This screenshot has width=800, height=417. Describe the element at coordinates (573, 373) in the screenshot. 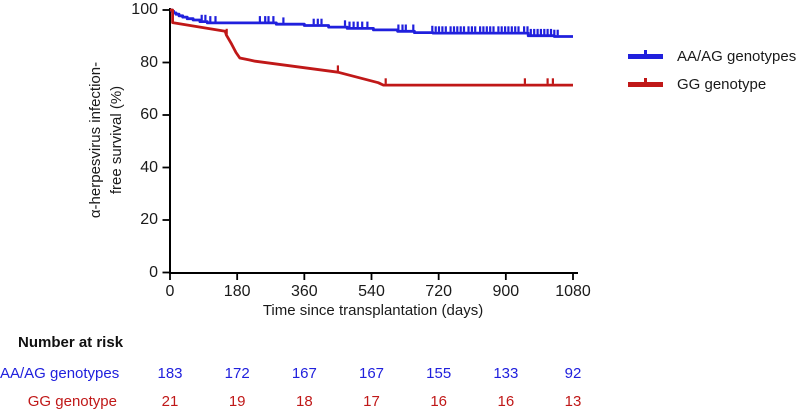

I see `risk-count: 92` at that location.